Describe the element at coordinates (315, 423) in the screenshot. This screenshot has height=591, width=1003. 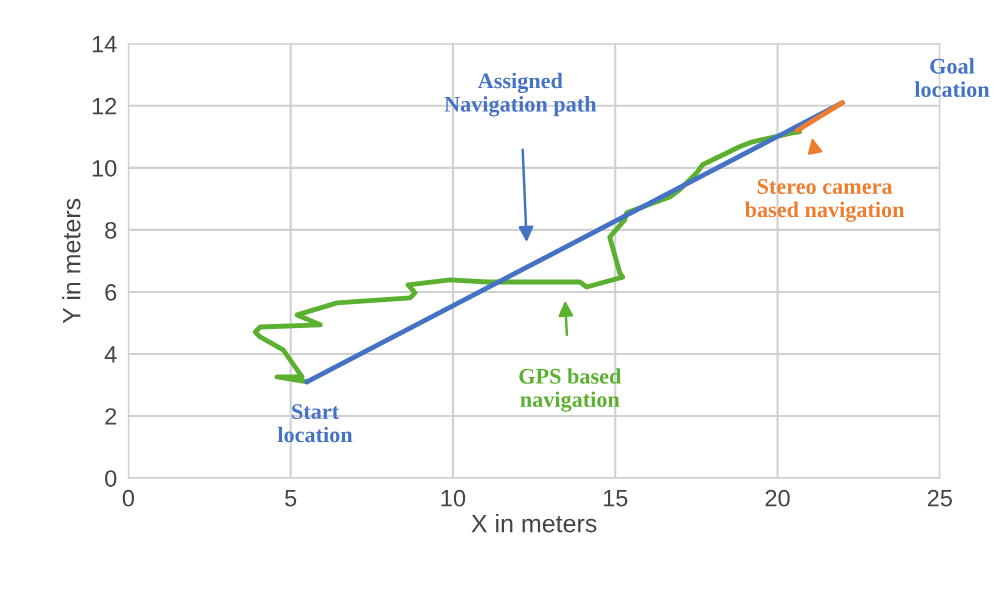
I see `annotation: Start location` at that location.